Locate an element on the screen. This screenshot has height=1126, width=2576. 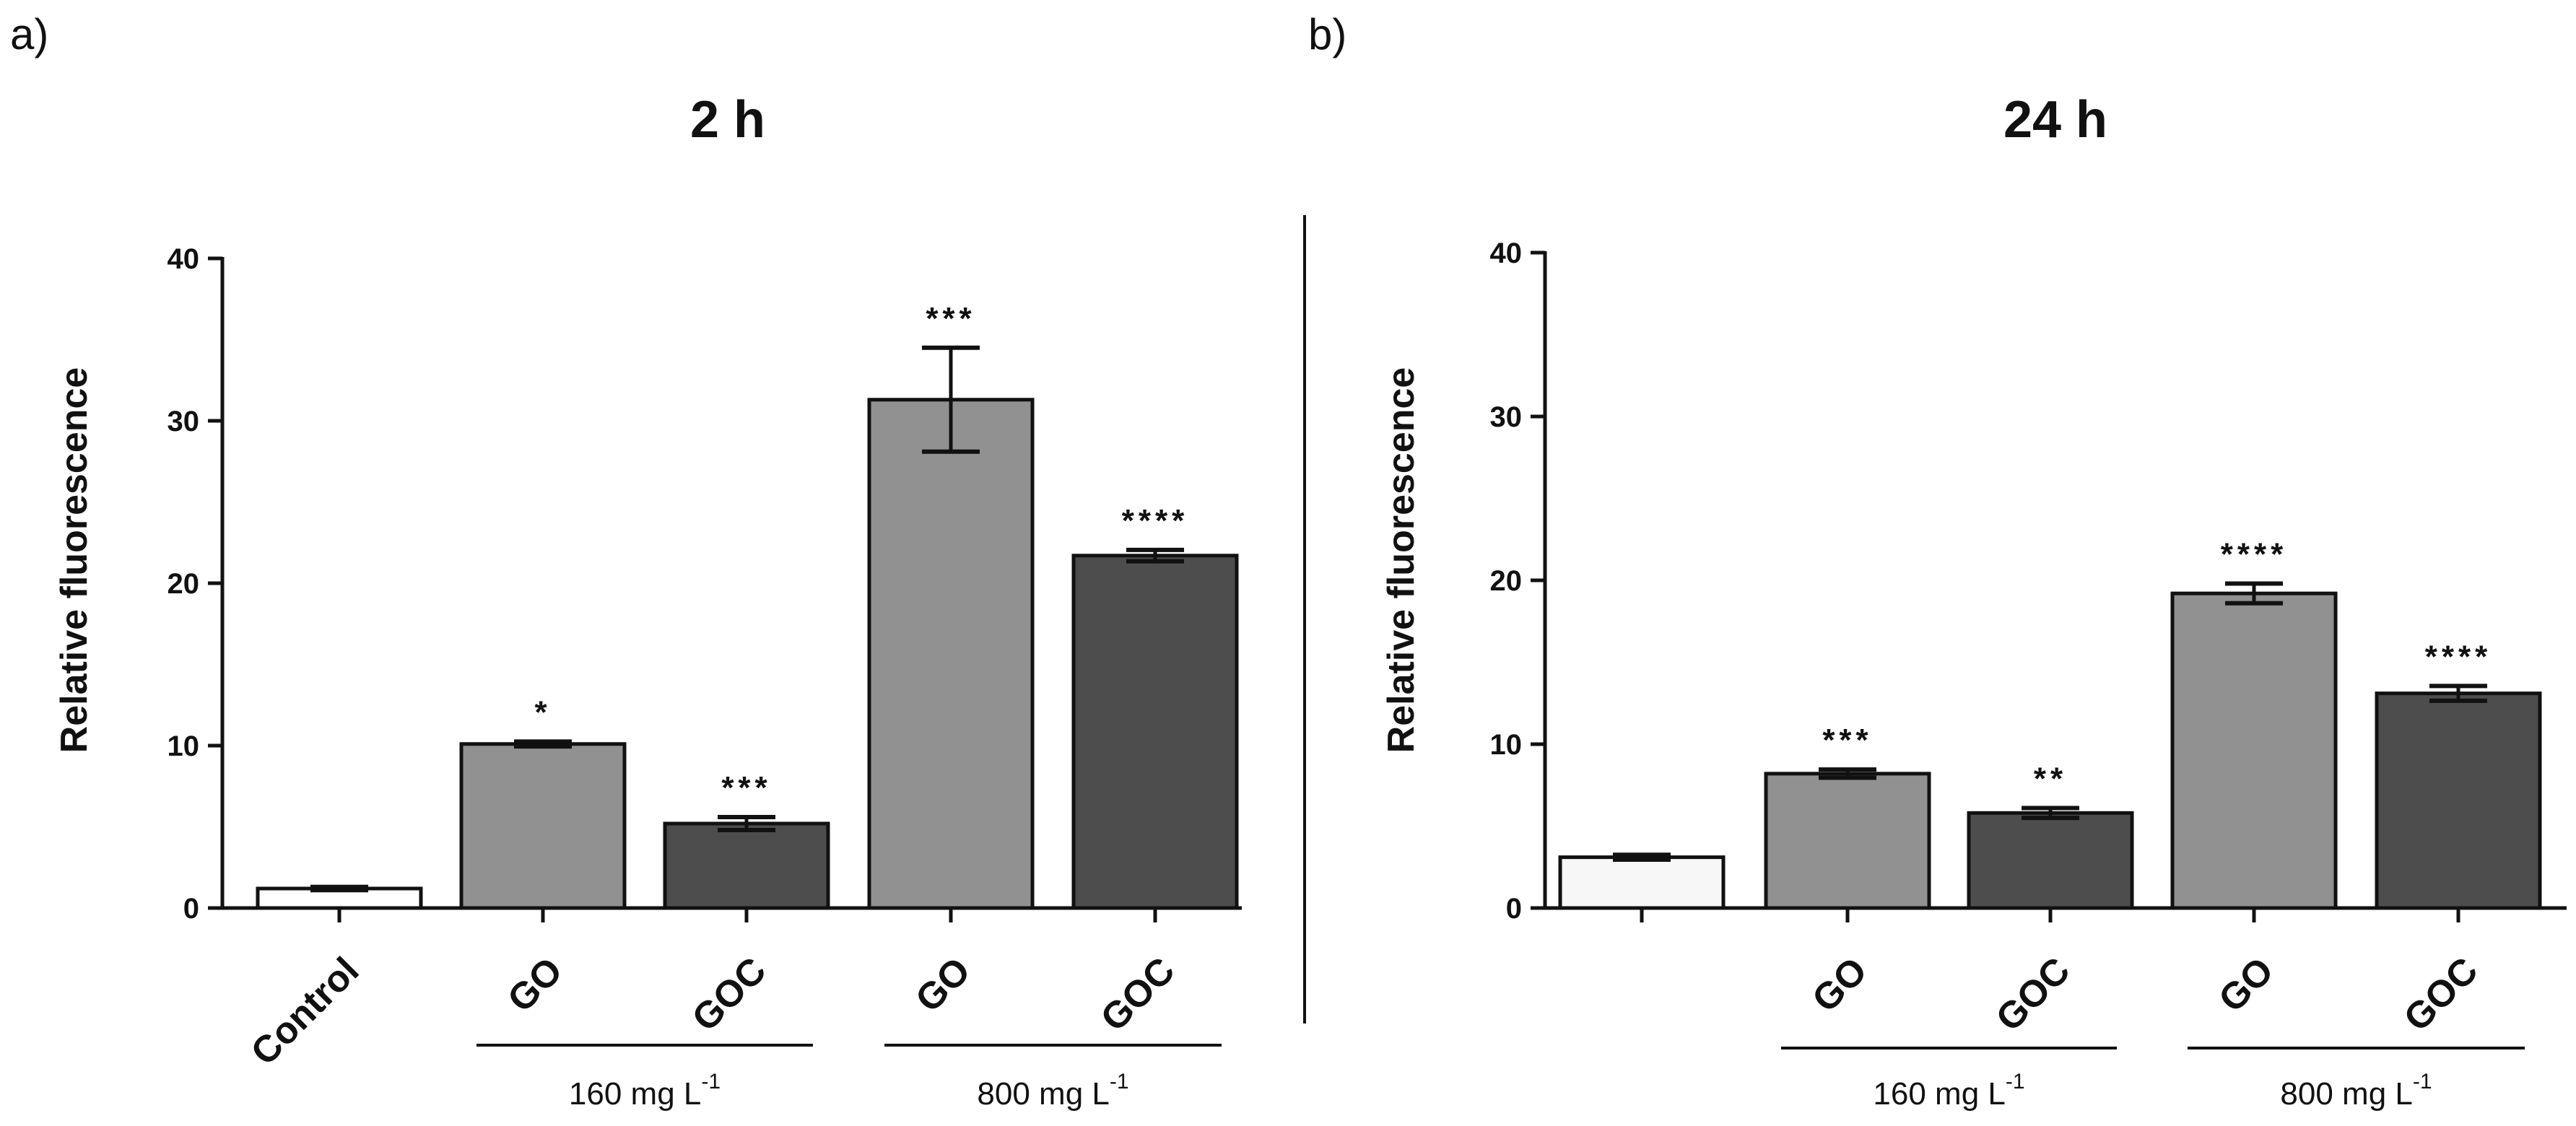
x-tick-label: Control is located at coordinates (305, 1011).